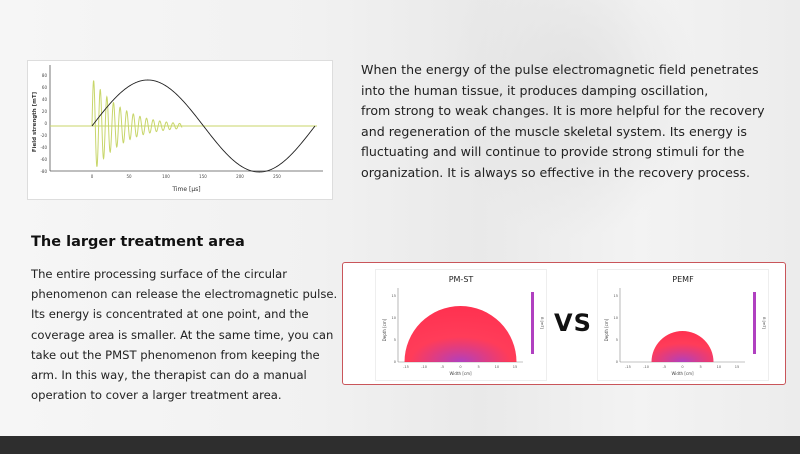 The image size is (800, 454). What do you see at coordinates (137, 123) in the screenshot?
I see `damped-oscillation-line` at bounding box center [137, 123].